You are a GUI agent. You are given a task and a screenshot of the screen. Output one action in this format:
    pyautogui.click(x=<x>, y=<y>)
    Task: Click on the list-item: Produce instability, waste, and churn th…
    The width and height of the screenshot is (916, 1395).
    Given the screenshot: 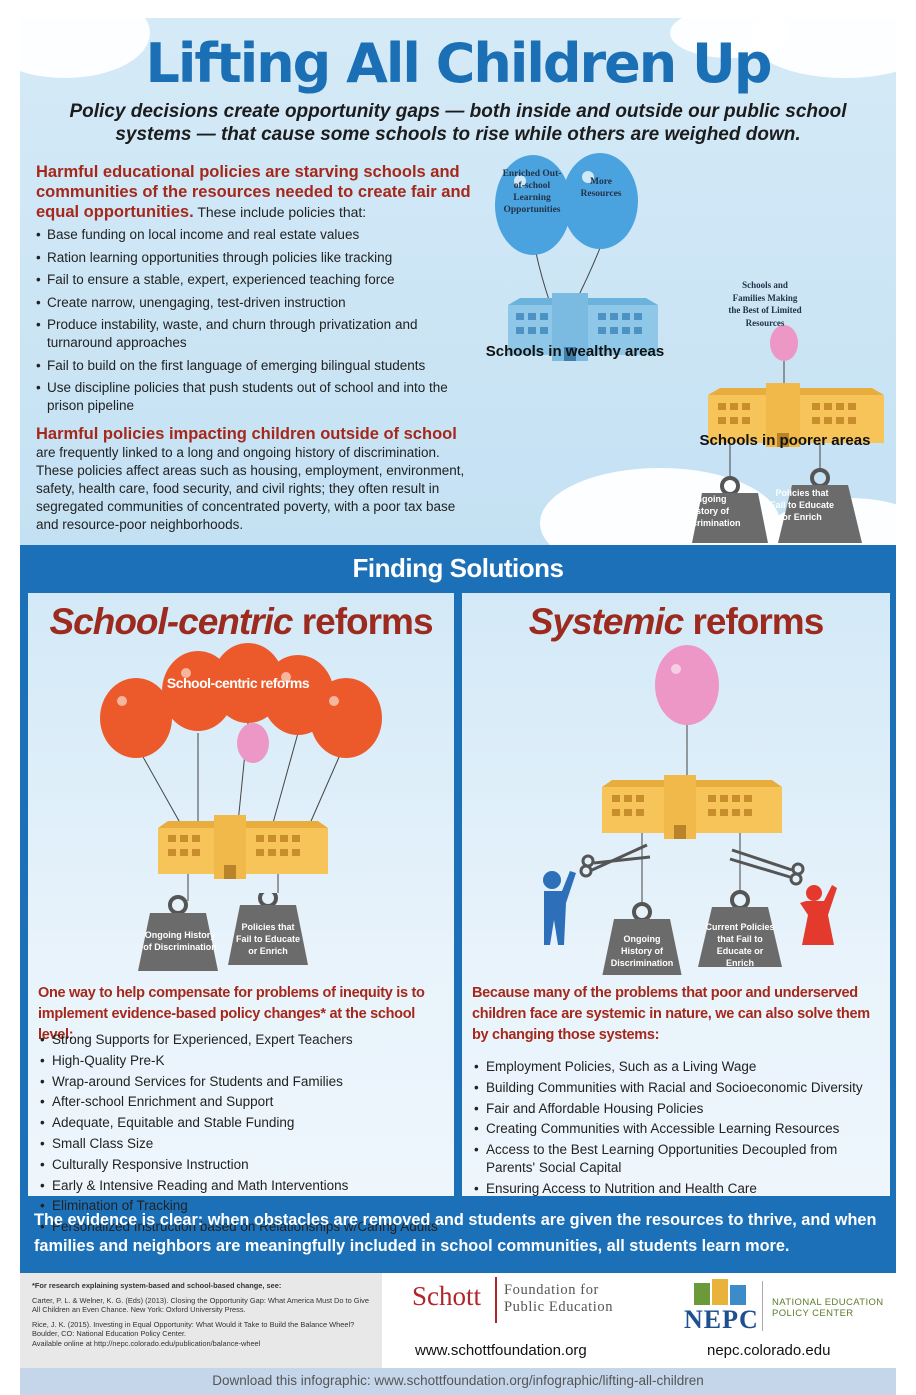 What is the action you would take?
    pyautogui.click(x=256, y=334)
    